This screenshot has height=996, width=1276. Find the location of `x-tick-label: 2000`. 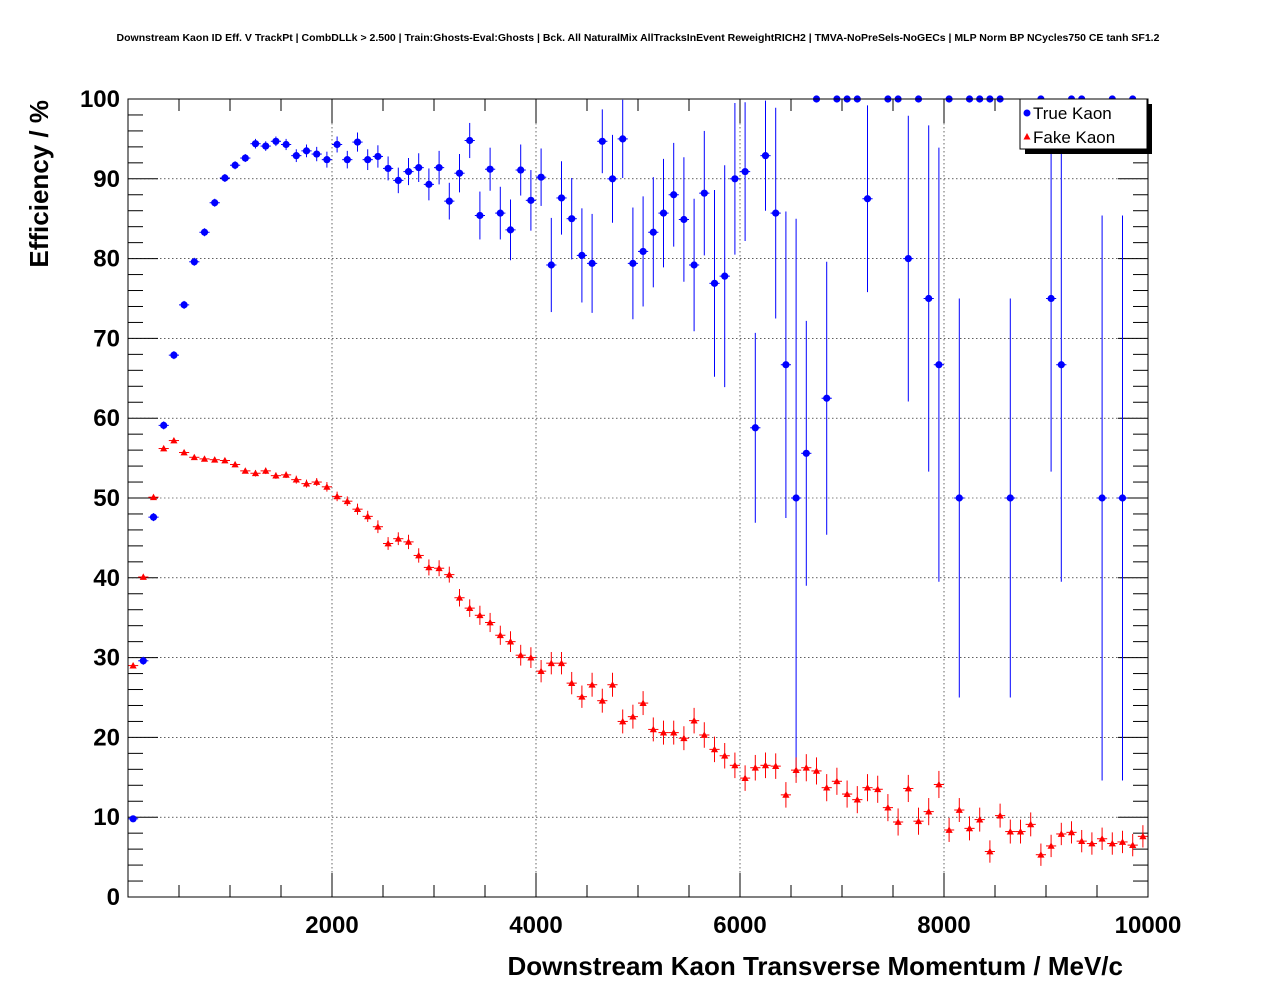

x-tick-label: 2000 is located at coordinates (331, 925).